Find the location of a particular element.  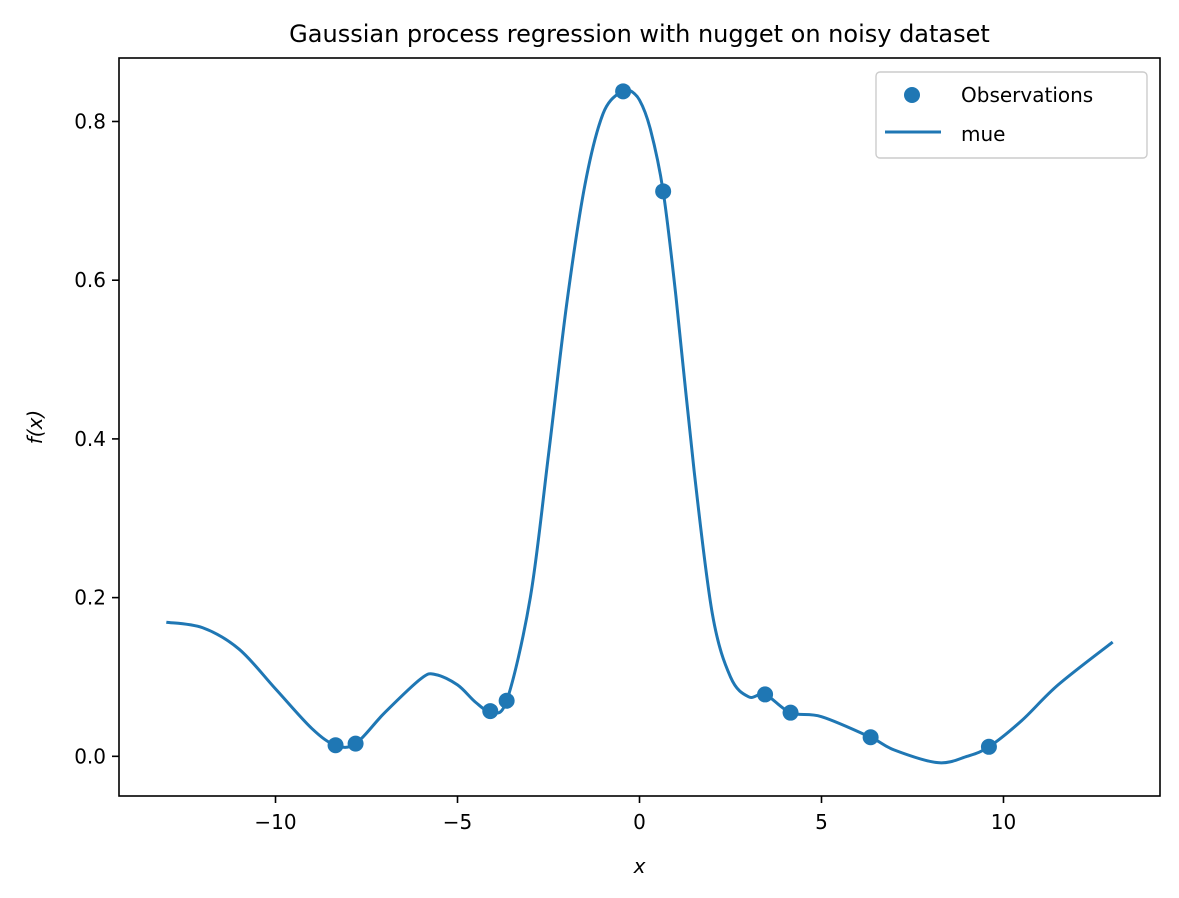

x-tick-label: −5 is located at coordinates (457, 822).